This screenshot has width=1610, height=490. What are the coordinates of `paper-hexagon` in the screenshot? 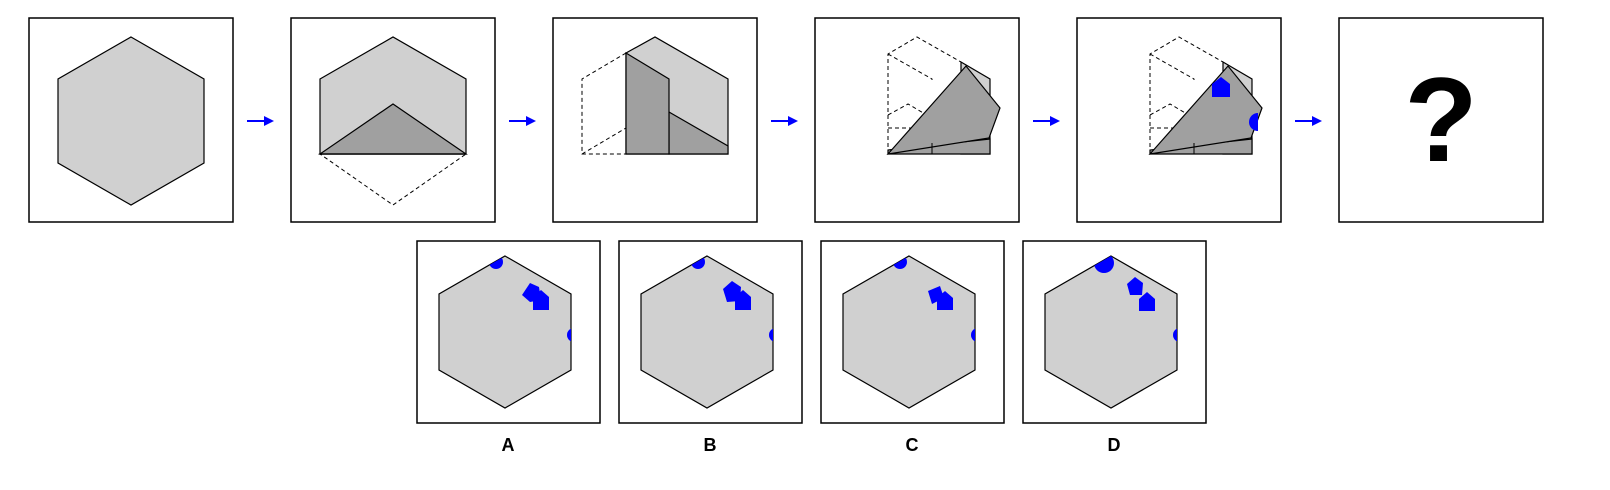 It's located at (131, 121).